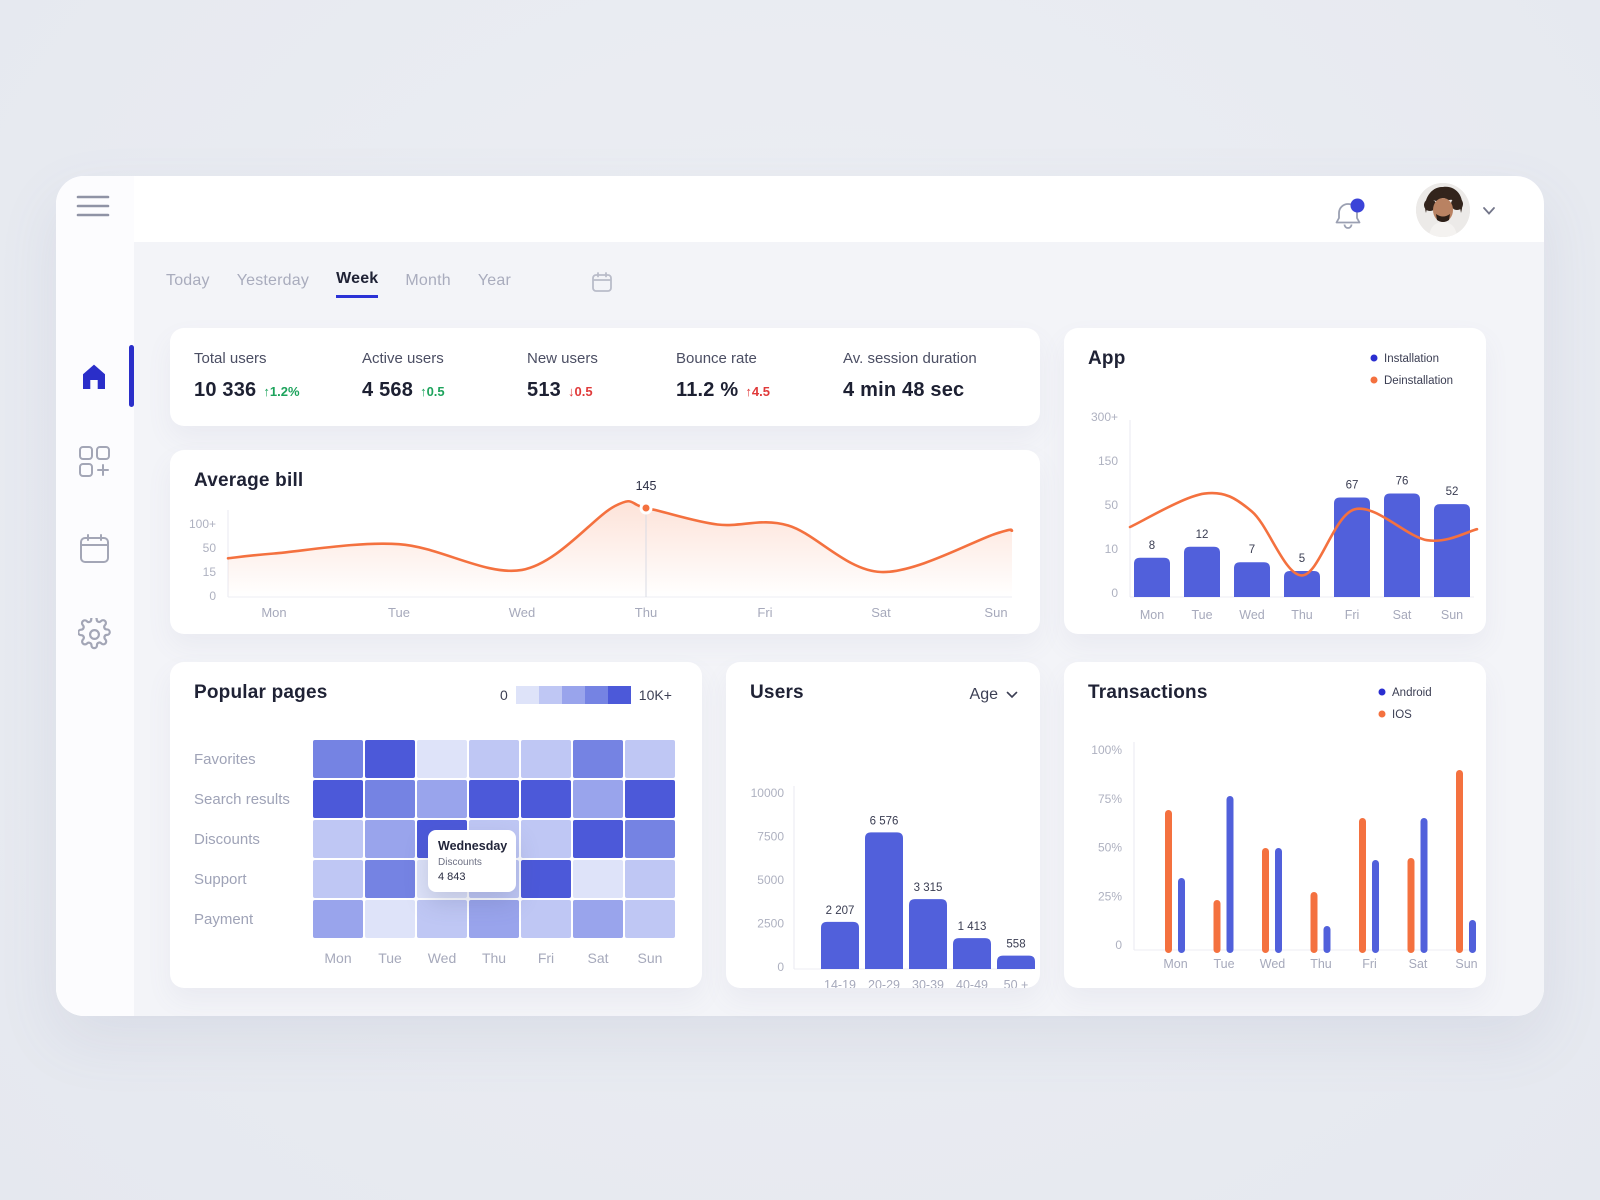 Image resolution: width=1600 pixels, height=1200 pixels. What do you see at coordinates (546, 839) in the screenshot?
I see `heatmap-cell-fri-discounts` at bounding box center [546, 839].